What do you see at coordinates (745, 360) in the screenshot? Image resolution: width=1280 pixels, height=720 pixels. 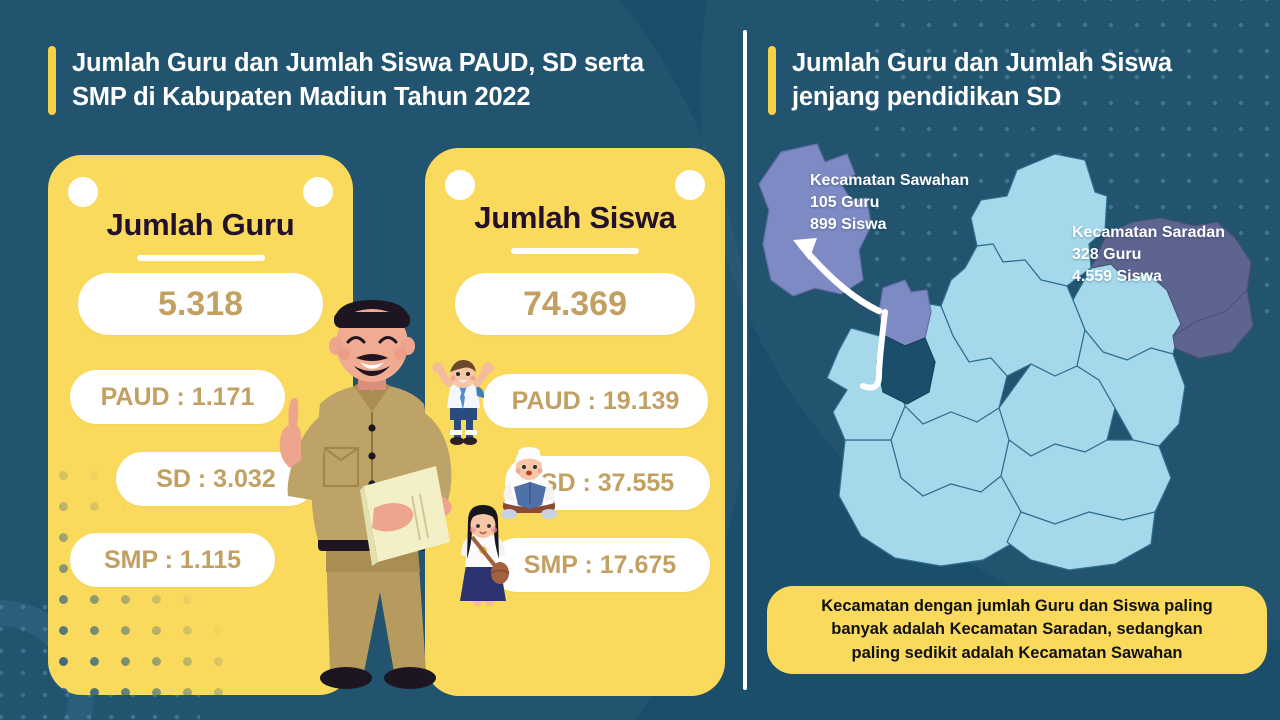 I see `panel-divider` at bounding box center [745, 360].